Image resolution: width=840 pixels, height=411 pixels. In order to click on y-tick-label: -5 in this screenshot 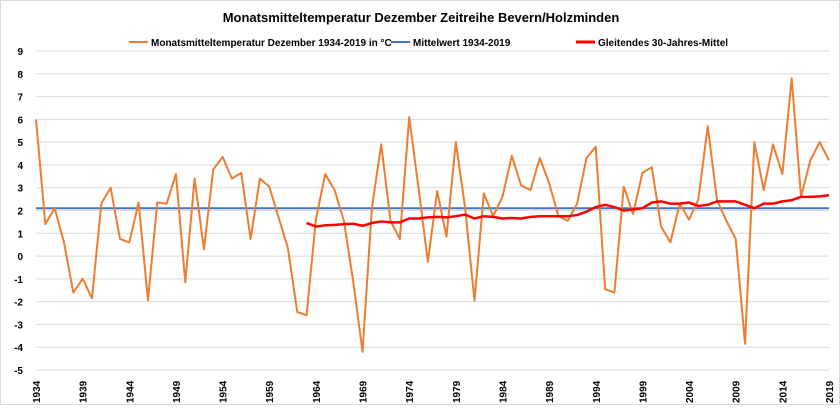, I will do `click(18, 371)`.